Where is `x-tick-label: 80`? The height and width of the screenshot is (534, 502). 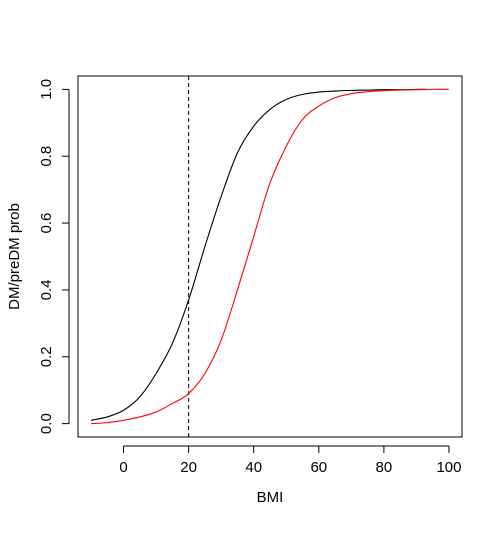 x-tick-label: 80 is located at coordinates (384, 467).